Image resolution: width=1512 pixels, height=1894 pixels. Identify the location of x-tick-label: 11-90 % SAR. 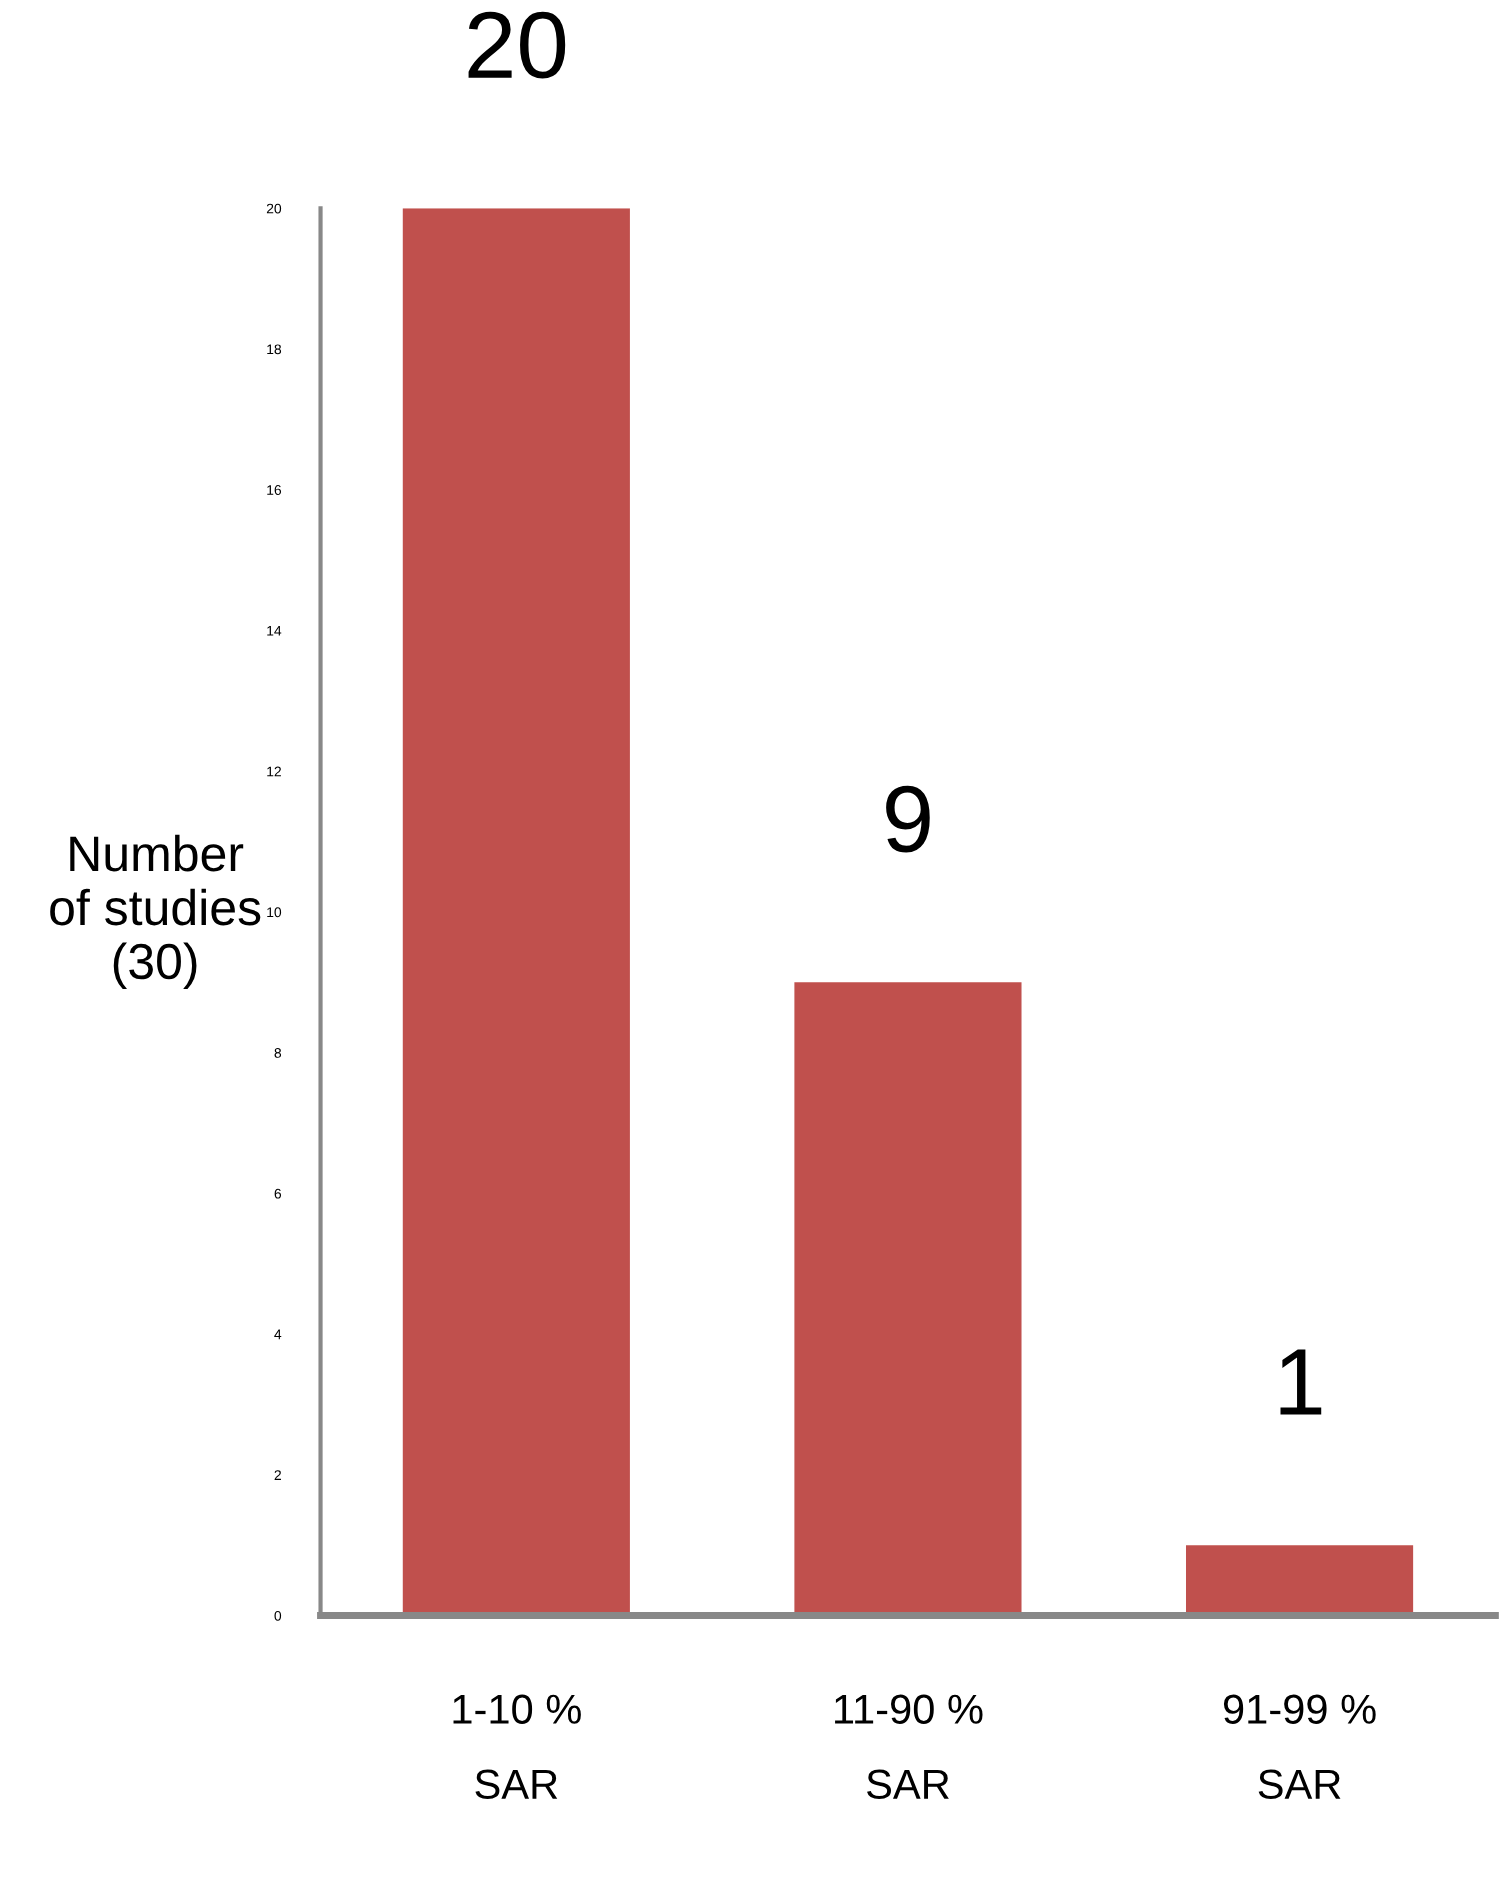
(909, 1747).